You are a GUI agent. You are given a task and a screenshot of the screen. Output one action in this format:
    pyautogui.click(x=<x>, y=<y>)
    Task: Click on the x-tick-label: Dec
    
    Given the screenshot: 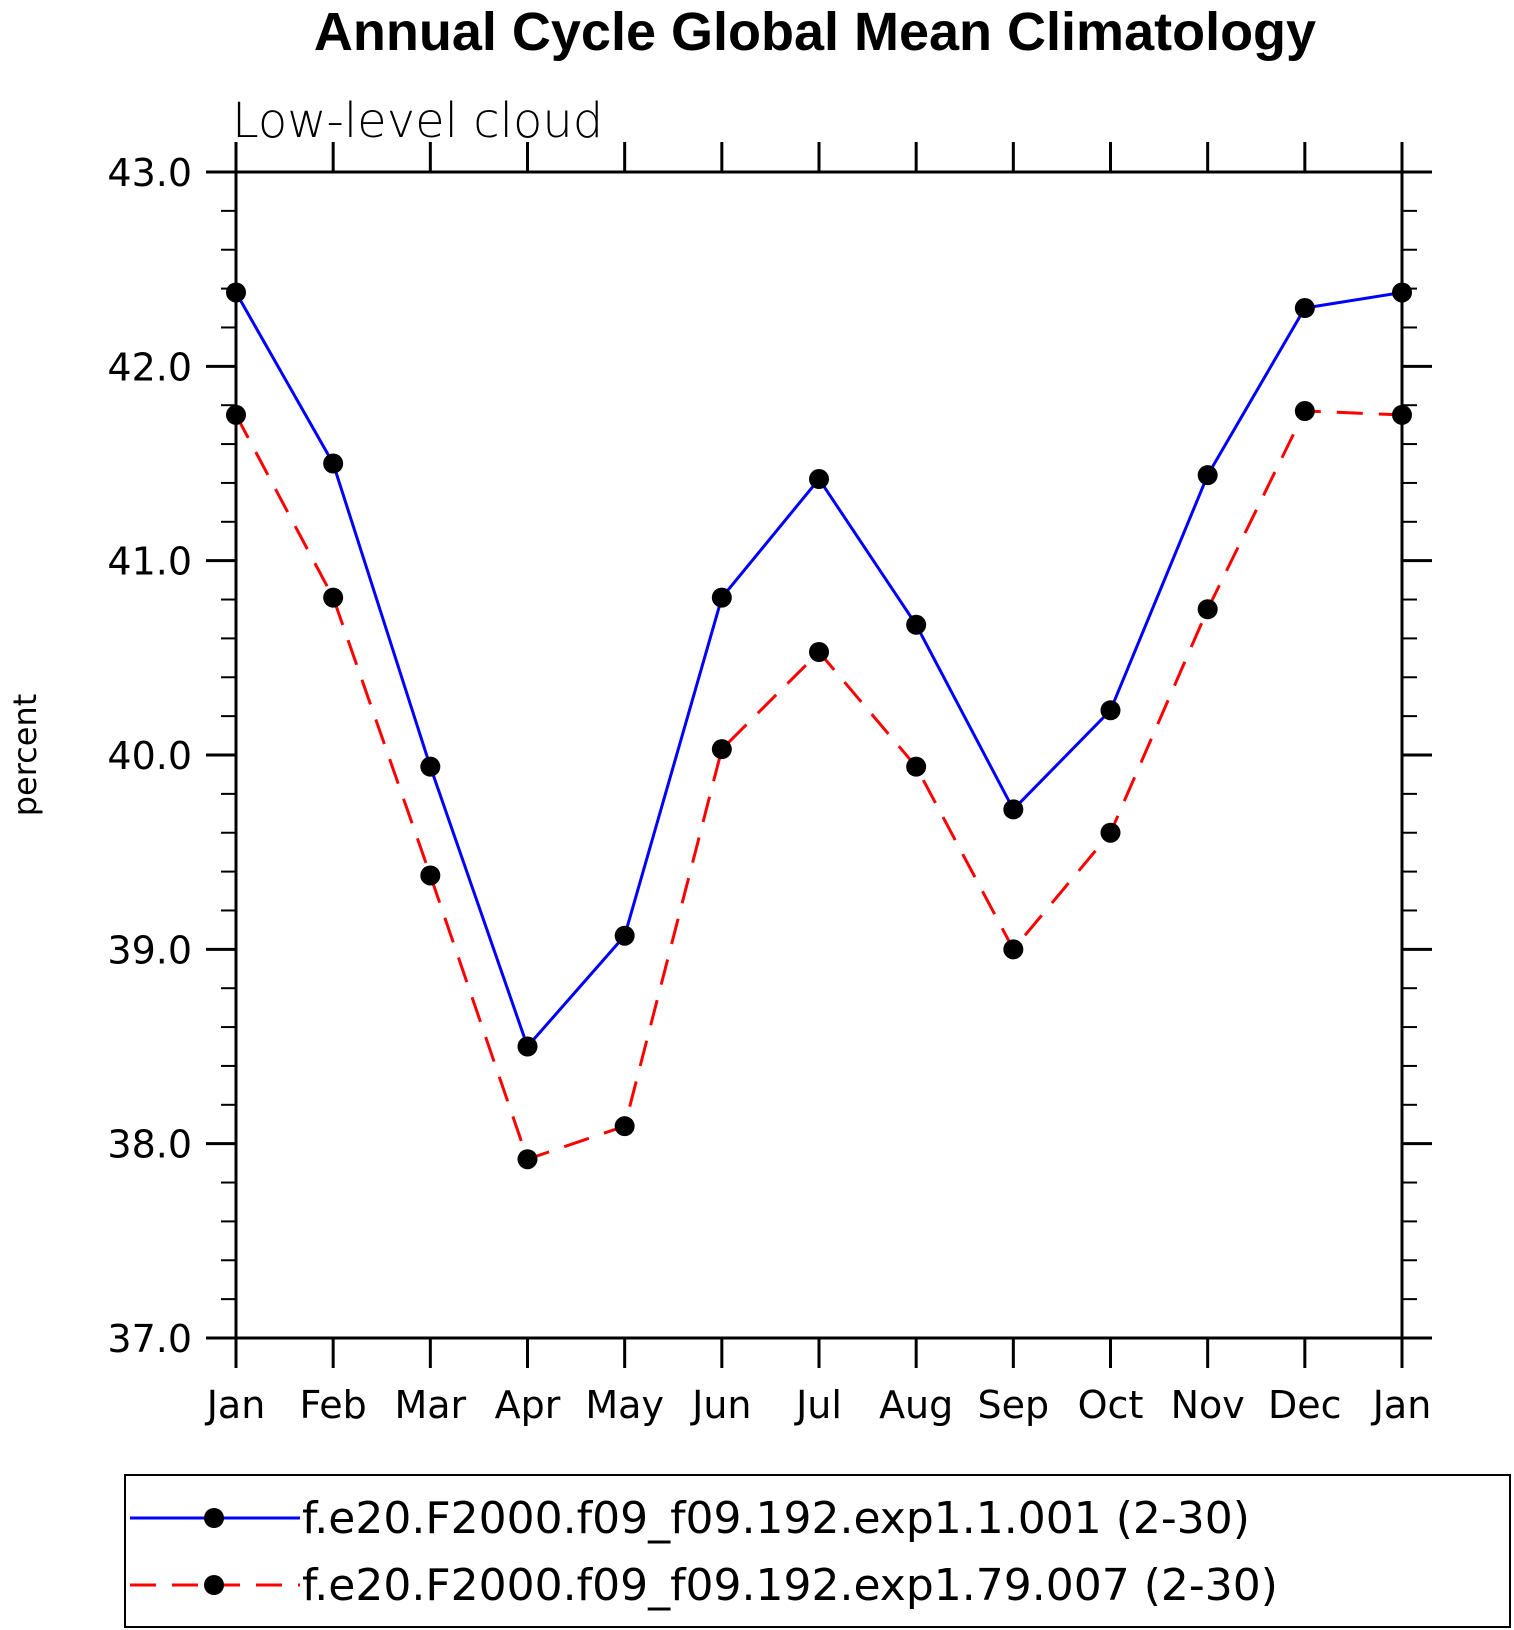 What is the action you would take?
    pyautogui.click(x=1305, y=1405)
    